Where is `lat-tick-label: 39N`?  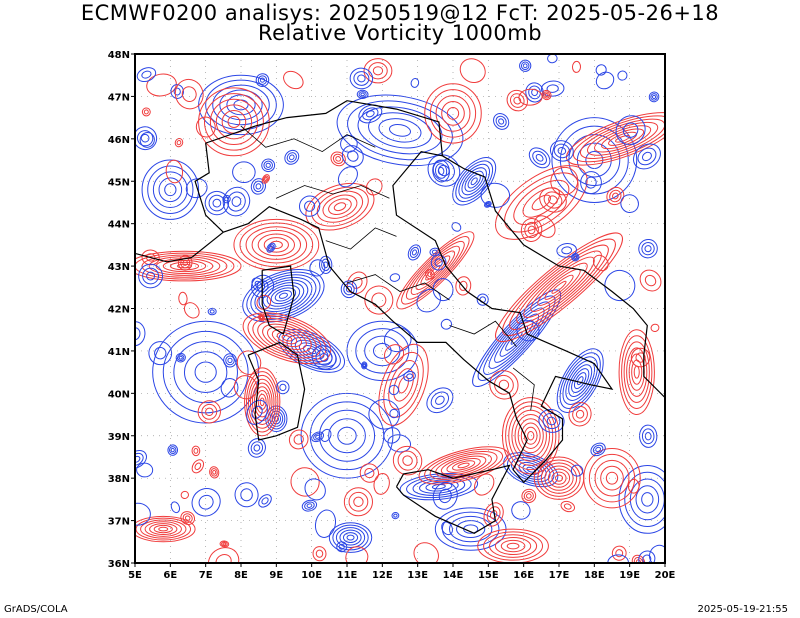
lat-tick-label: 39N is located at coordinates (119, 437).